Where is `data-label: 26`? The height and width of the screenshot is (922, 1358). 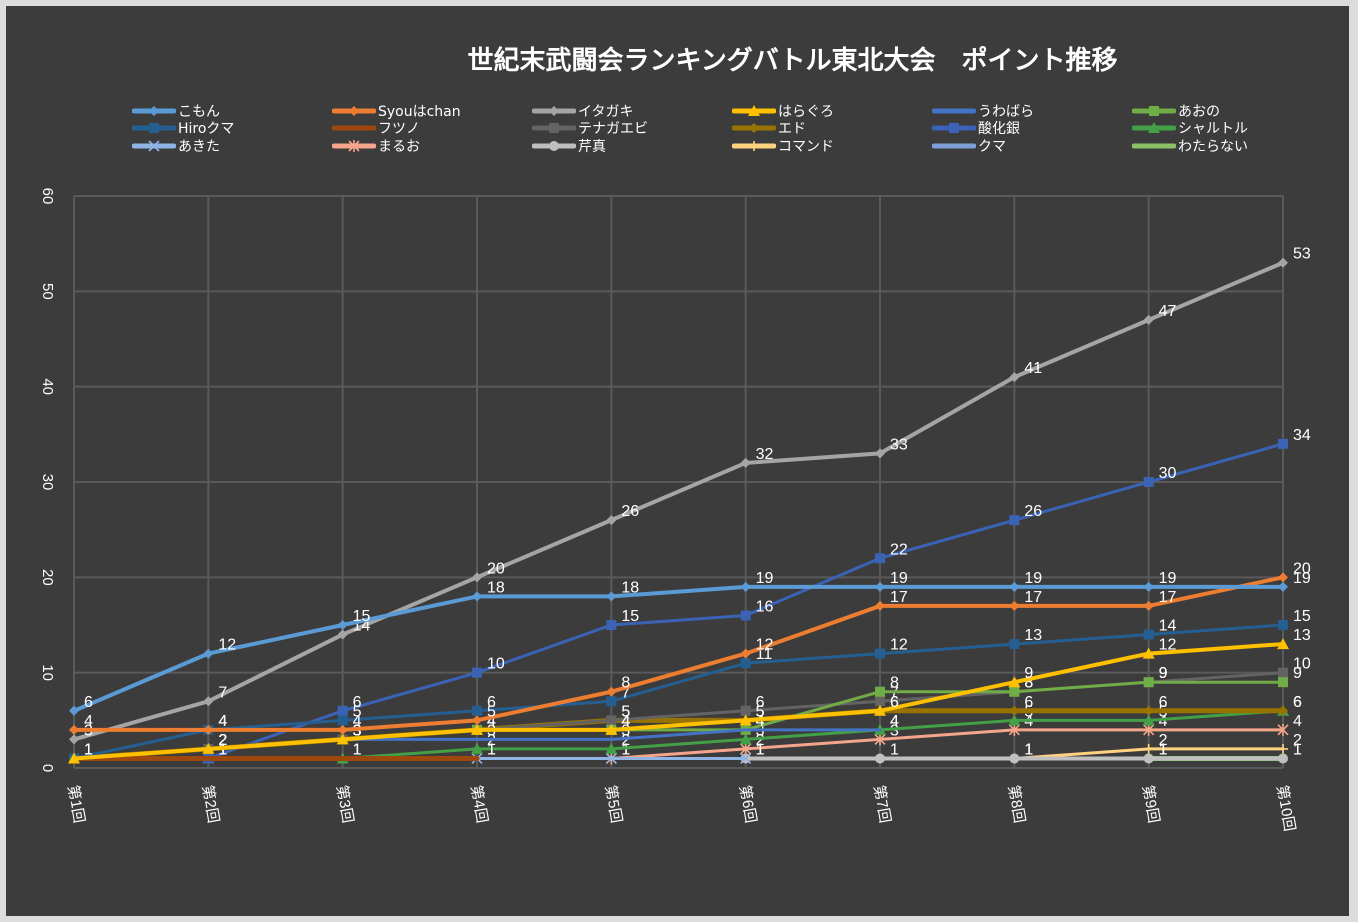 data-label: 26 is located at coordinates (630, 511).